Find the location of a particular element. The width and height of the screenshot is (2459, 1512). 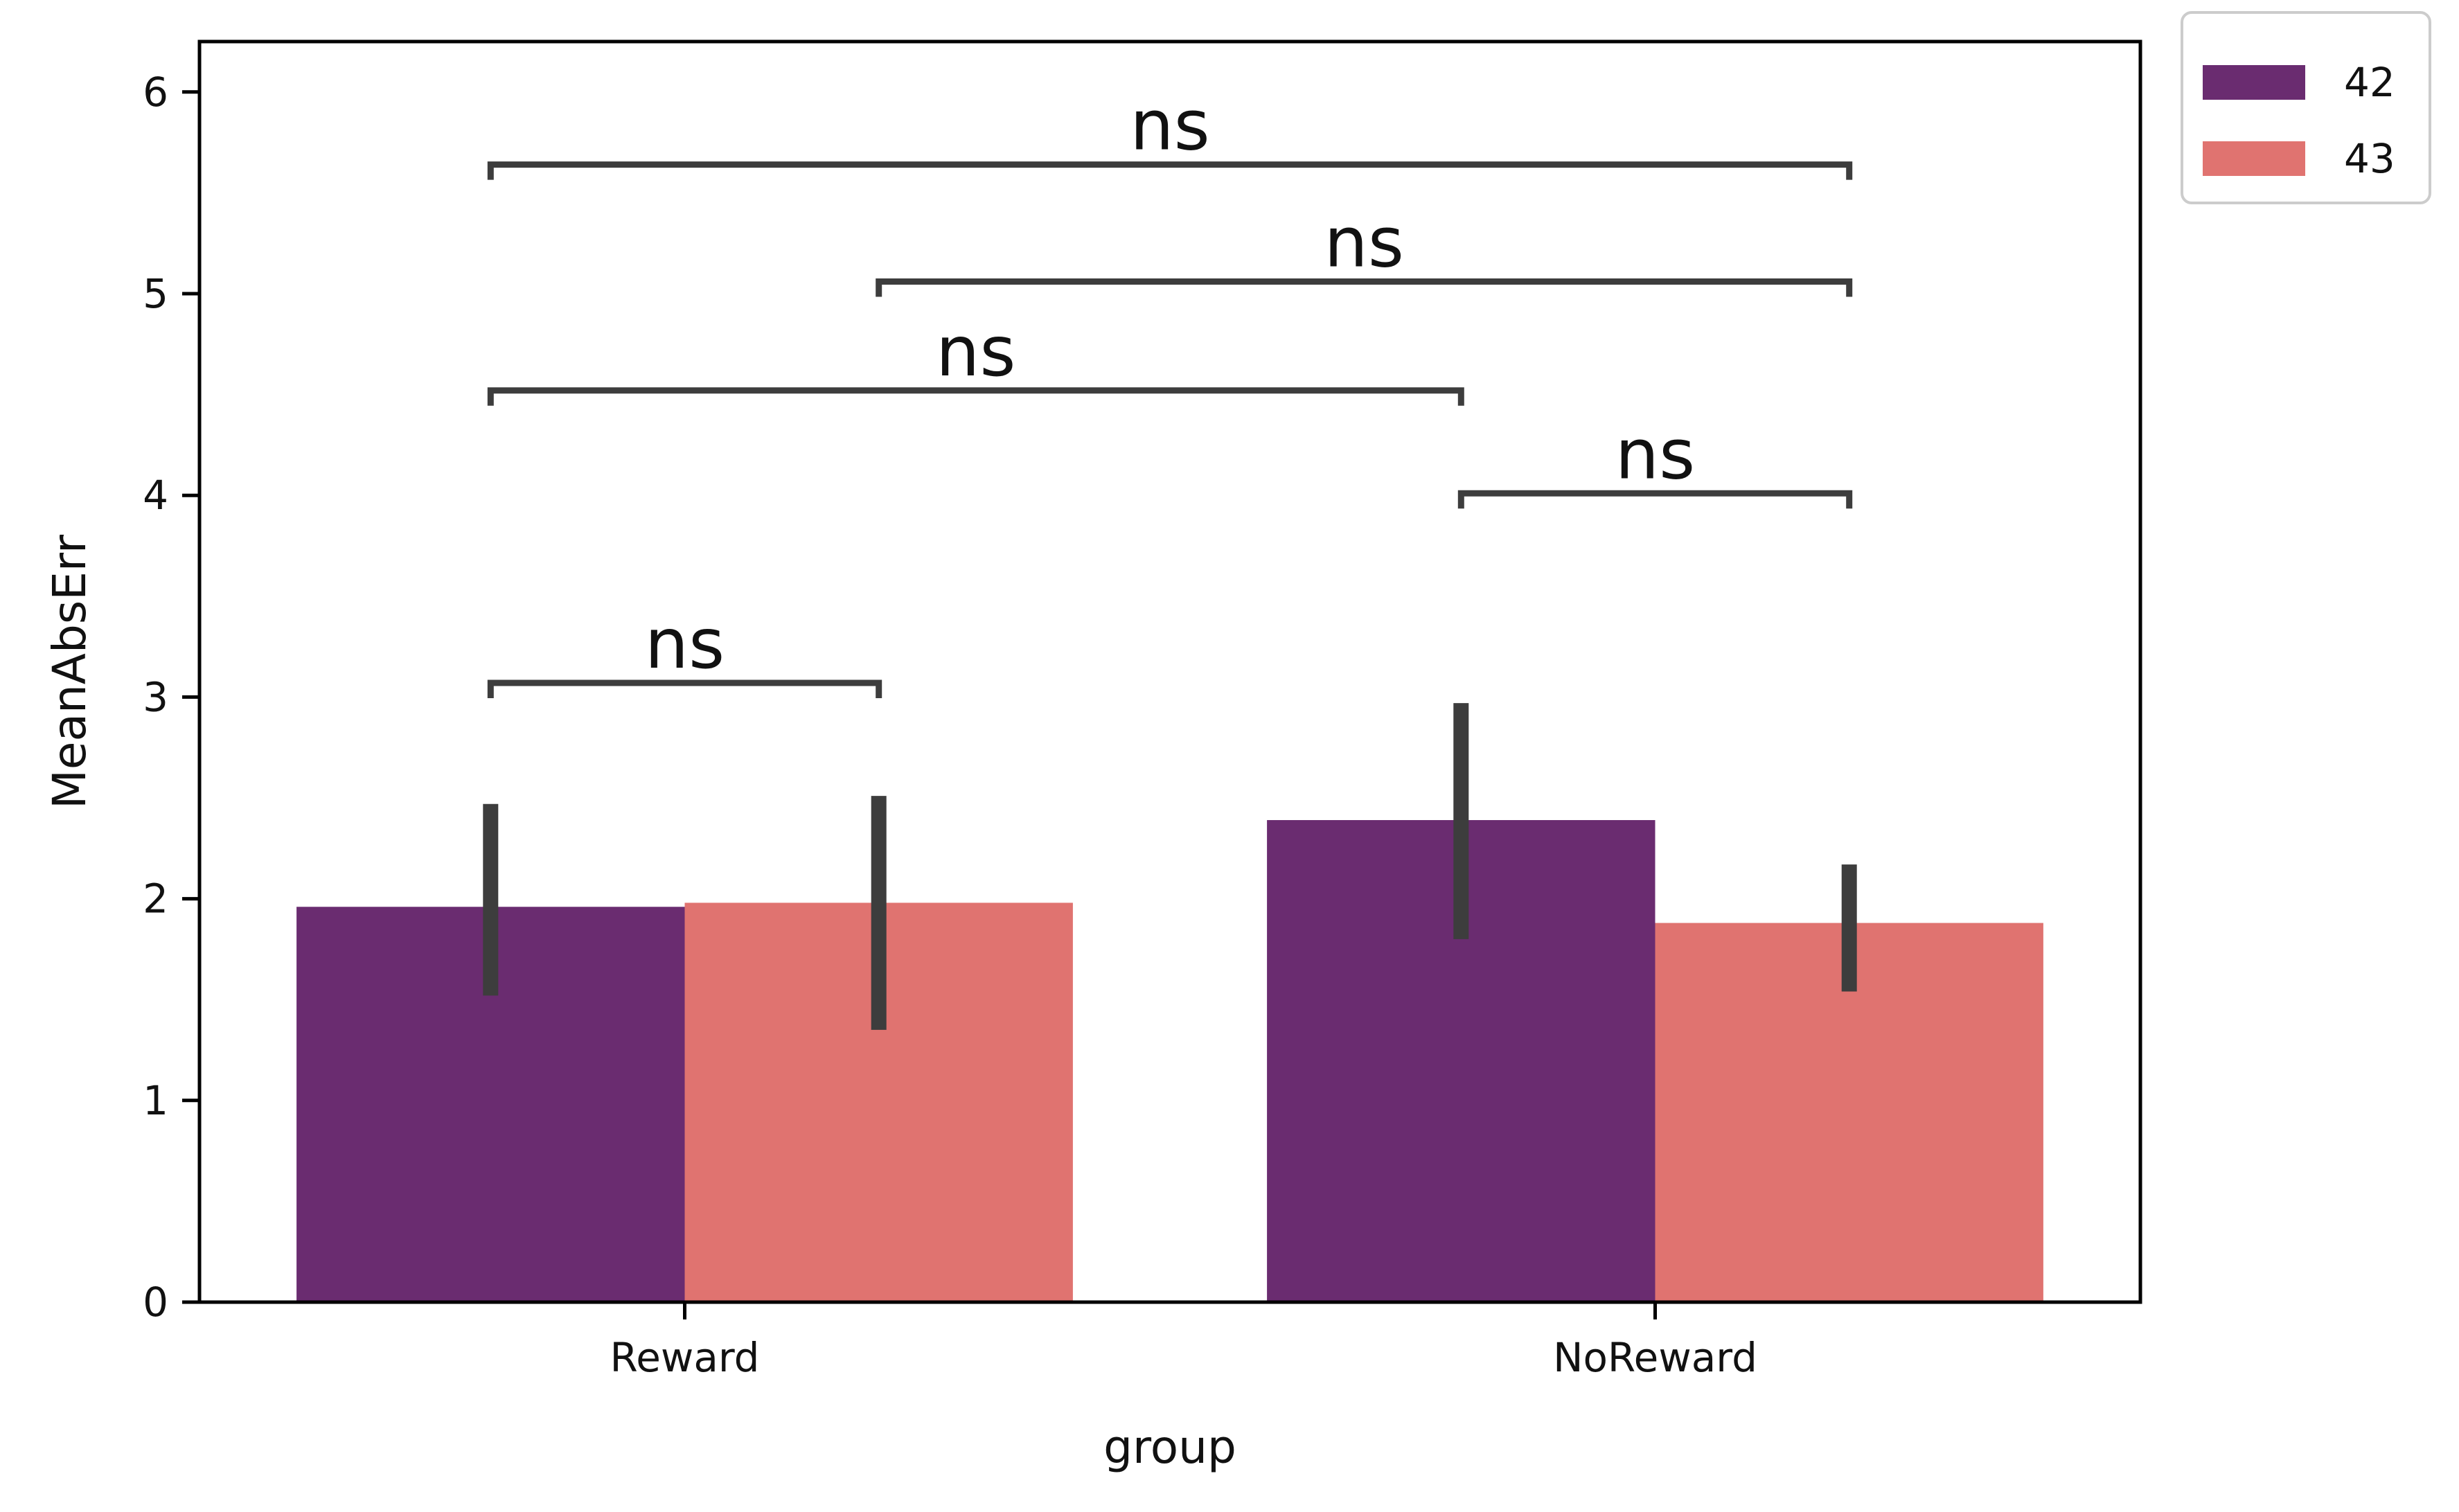

y-tick-label-0: 0 is located at coordinates (155, 1303).